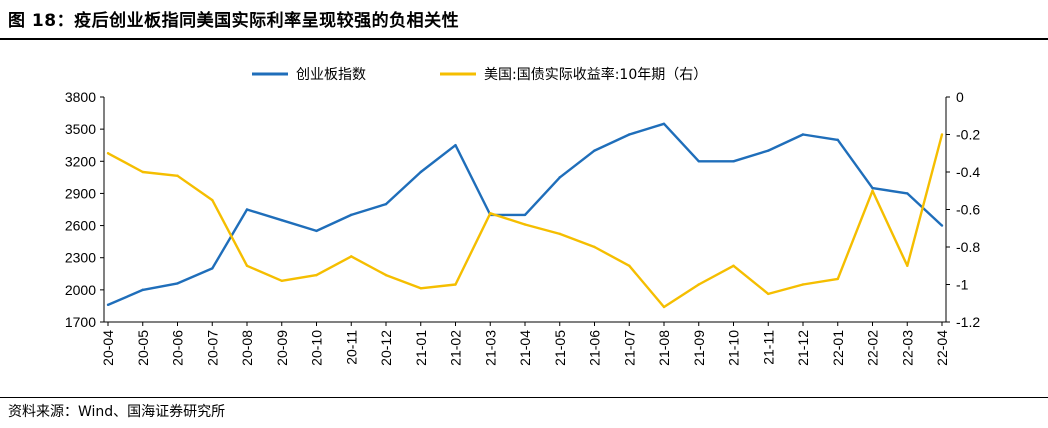 This screenshot has width=1048, height=428. Describe the element at coordinates (962, 285) in the screenshot. I see `right-tick-label: -1` at that location.